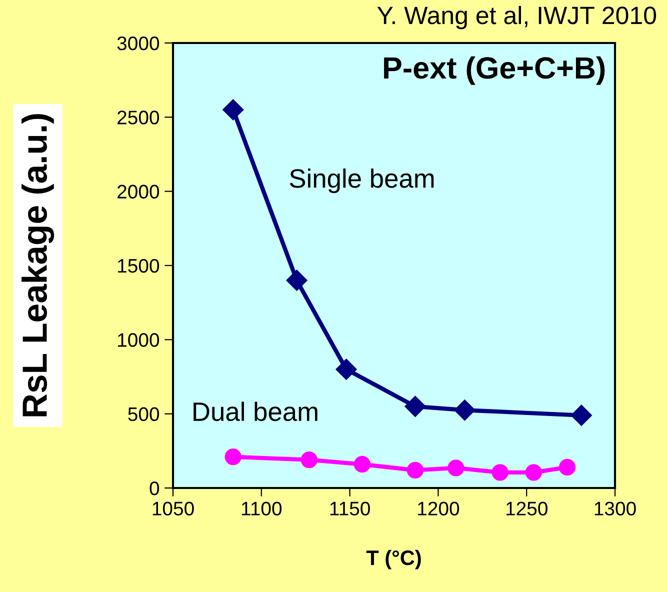 The height and width of the screenshot is (592, 667). I want to click on y-tick-label: 500, so click(144, 414).